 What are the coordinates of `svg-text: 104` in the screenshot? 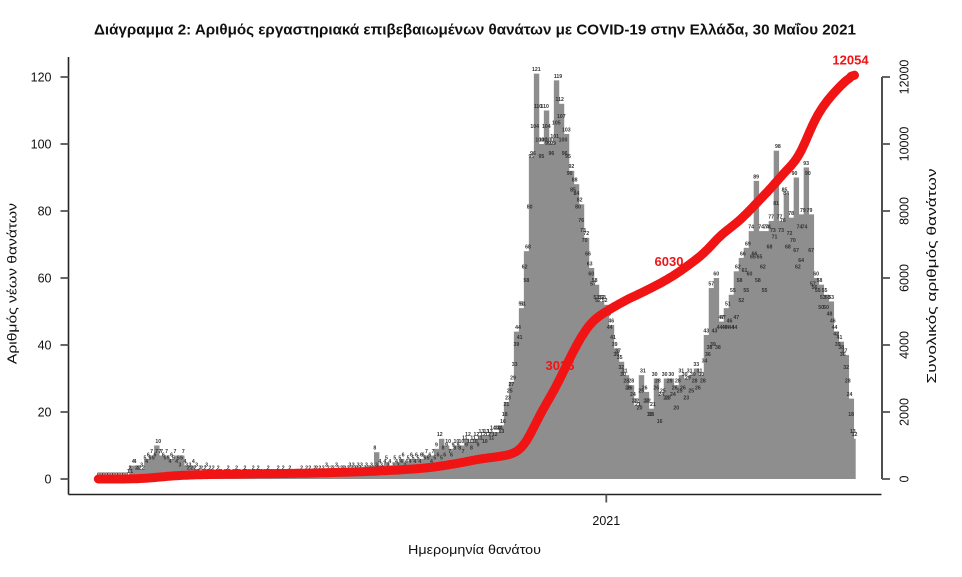 It's located at (534, 127).